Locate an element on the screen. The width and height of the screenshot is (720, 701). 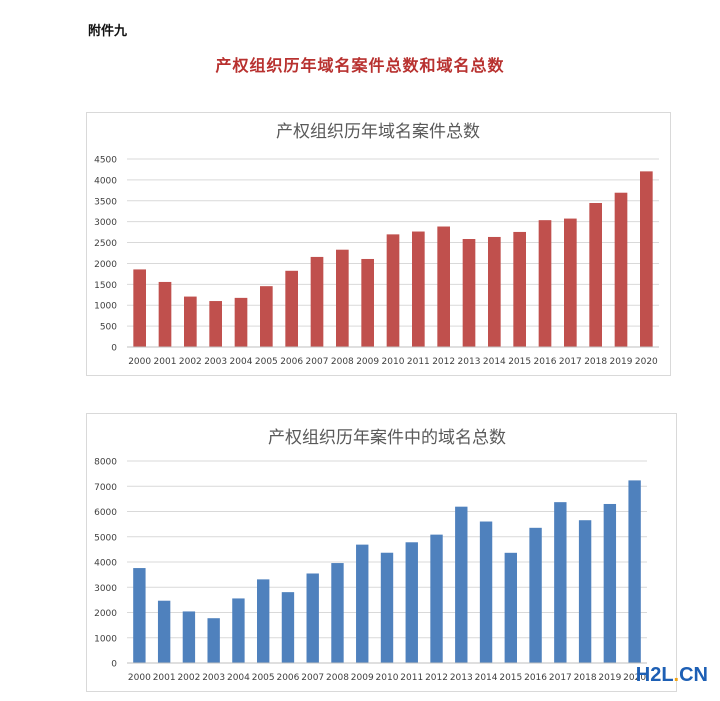
x-tick-label: 2012 is located at coordinates (443, 362).